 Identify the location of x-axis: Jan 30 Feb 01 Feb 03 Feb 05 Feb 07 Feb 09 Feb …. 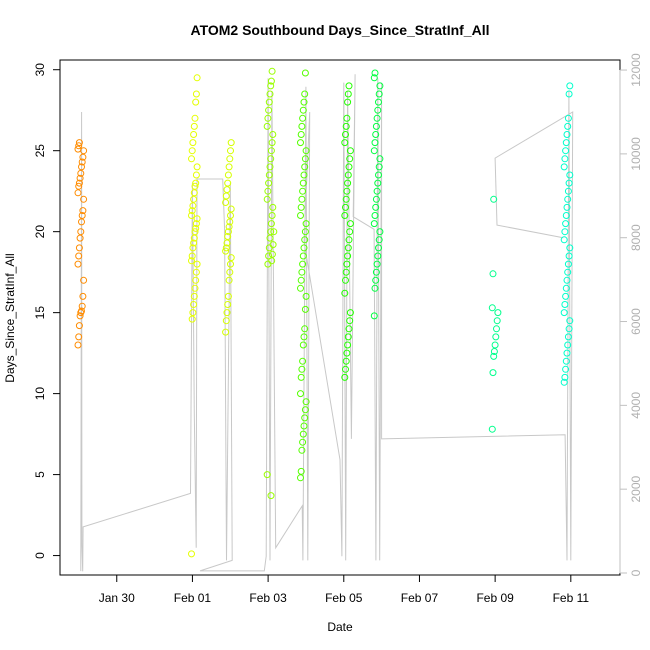
(344, 589).